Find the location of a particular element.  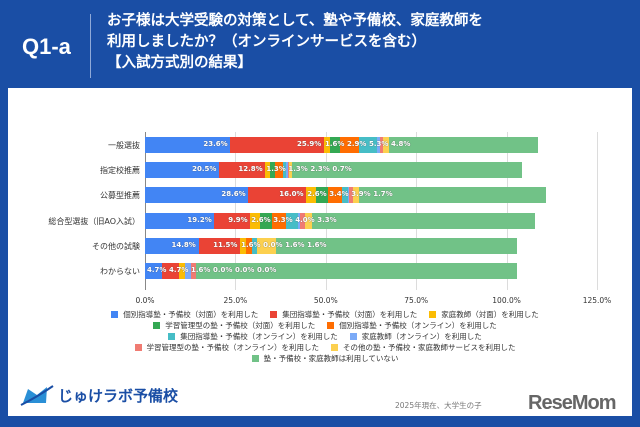

logo-text: じゅけラボ予備校 is located at coordinates (118, 395).